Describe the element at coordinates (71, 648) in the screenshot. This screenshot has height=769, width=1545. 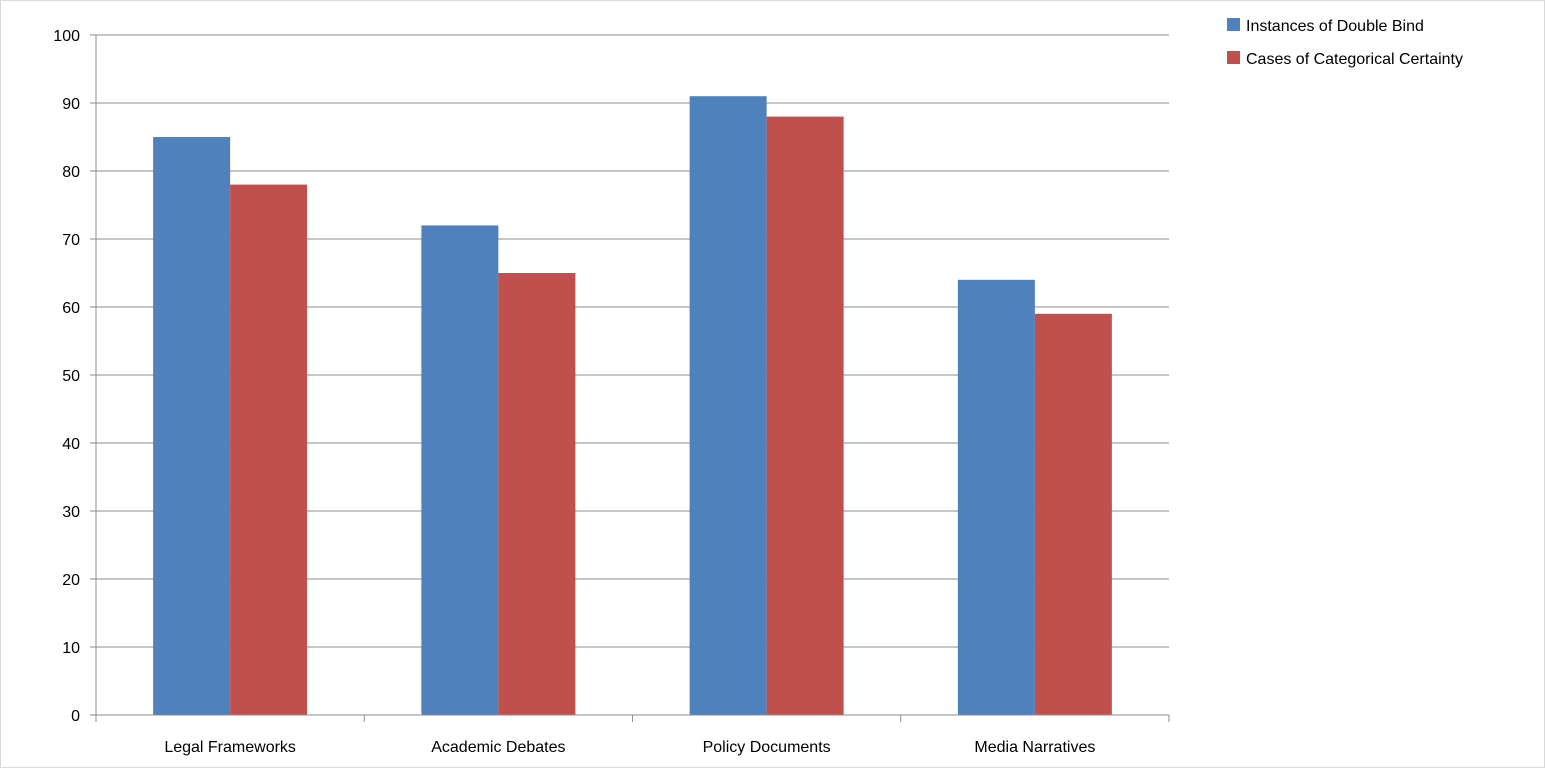
I see `y-tick-label: 10` at that location.